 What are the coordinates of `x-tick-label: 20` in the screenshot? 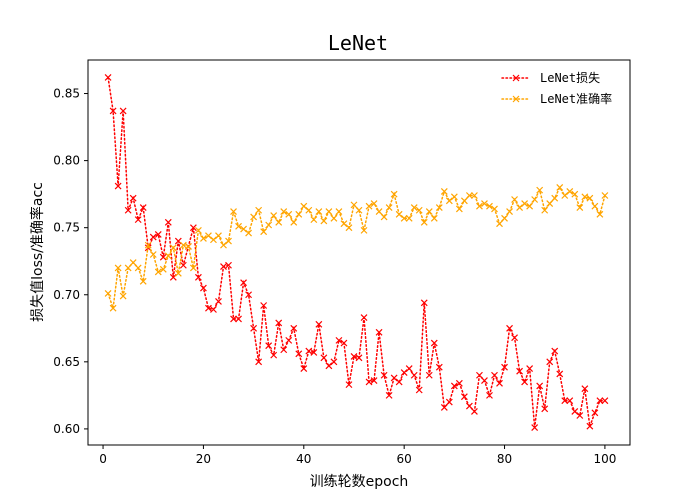 It's located at (203, 459).